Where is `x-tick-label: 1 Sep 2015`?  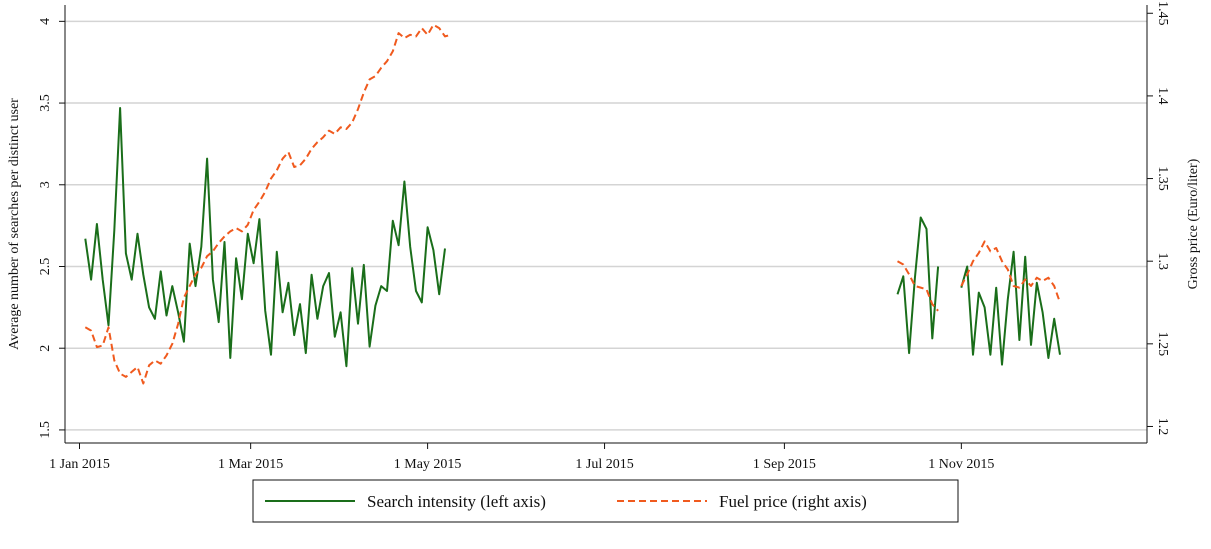 x-tick-label: 1 Sep 2015 is located at coordinates (784, 464).